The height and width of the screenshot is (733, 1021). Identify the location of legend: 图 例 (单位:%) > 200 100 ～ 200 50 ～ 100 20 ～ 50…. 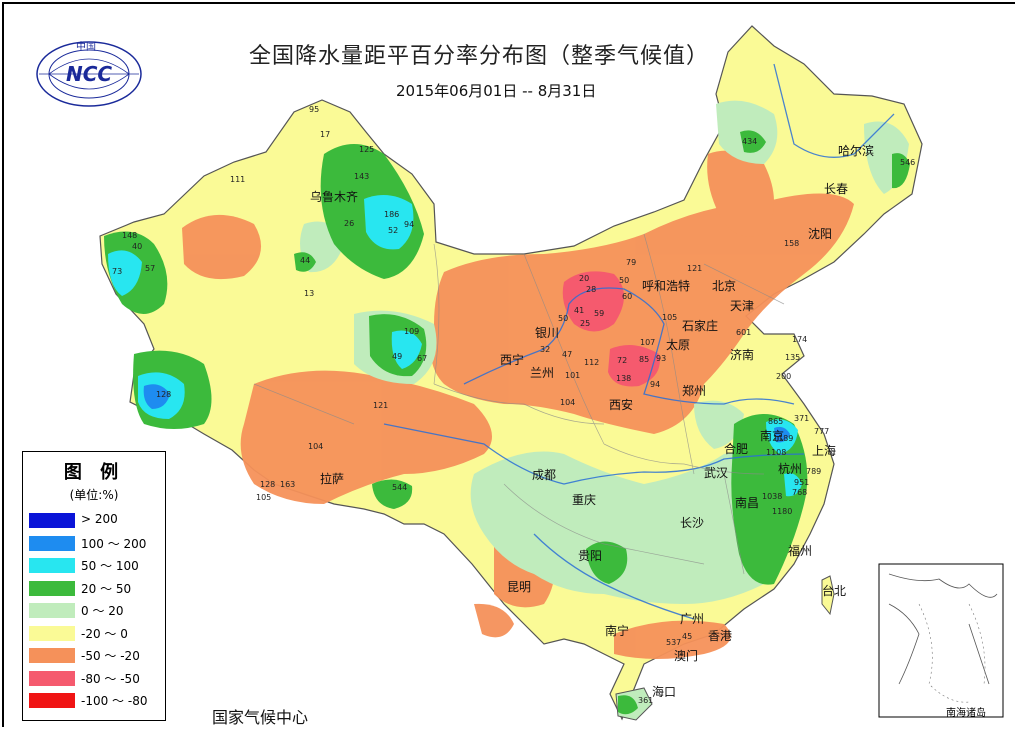
(94, 586).